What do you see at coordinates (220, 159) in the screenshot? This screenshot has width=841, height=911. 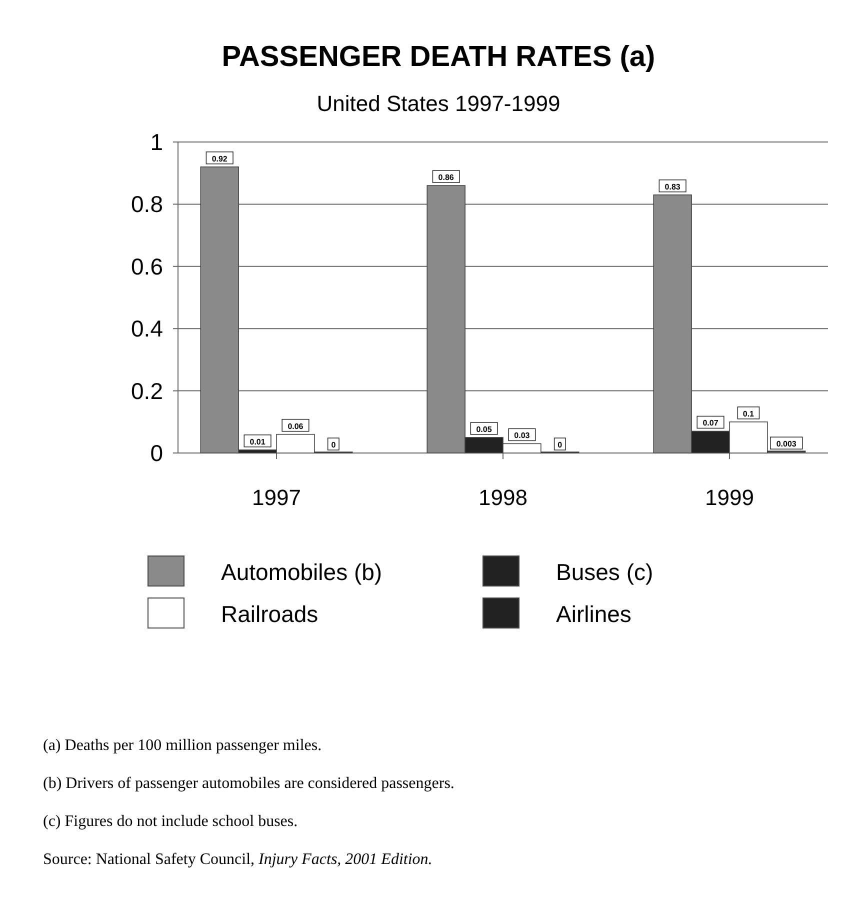 I see `data-label: 0.92` at bounding box center [220, 159].